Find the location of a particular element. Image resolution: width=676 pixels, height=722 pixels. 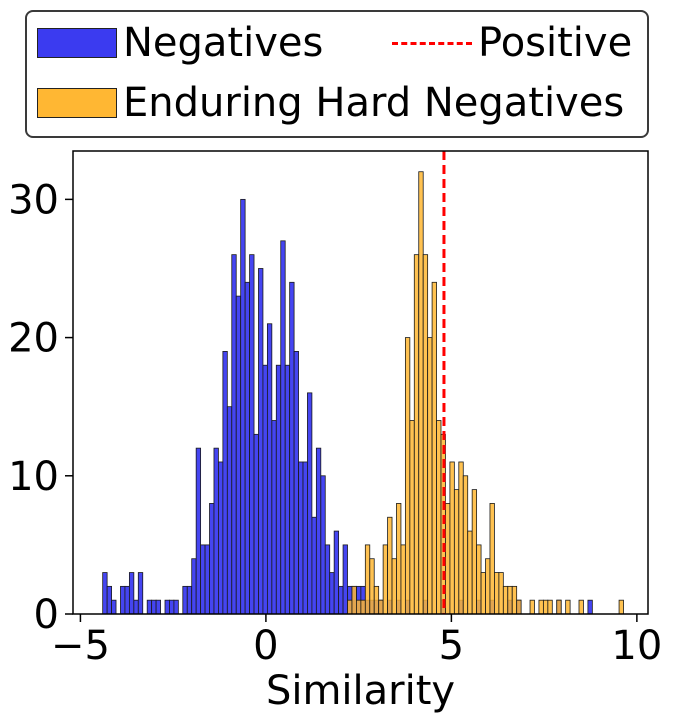

positive-swatch is located at coordinates (432, 43).